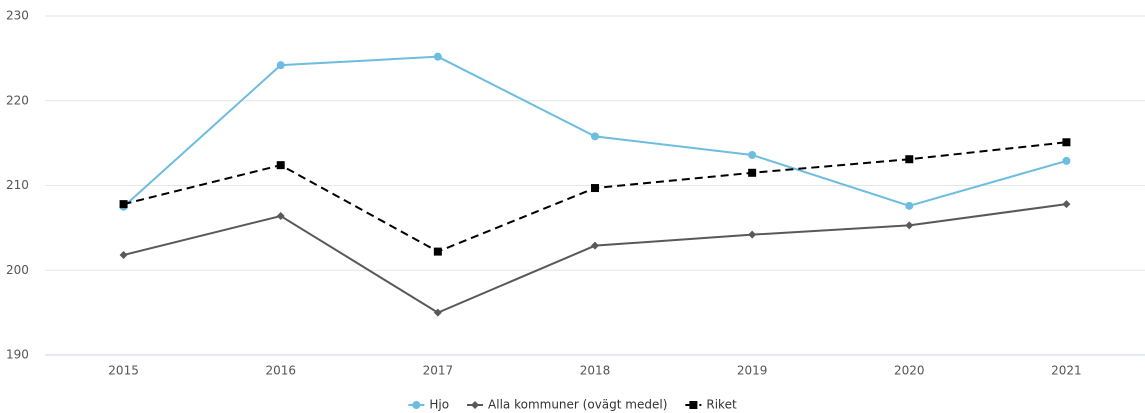  I want to click on legend: Hjo Alla kommuner (ovägt medel) Riket, so click(572, 405).